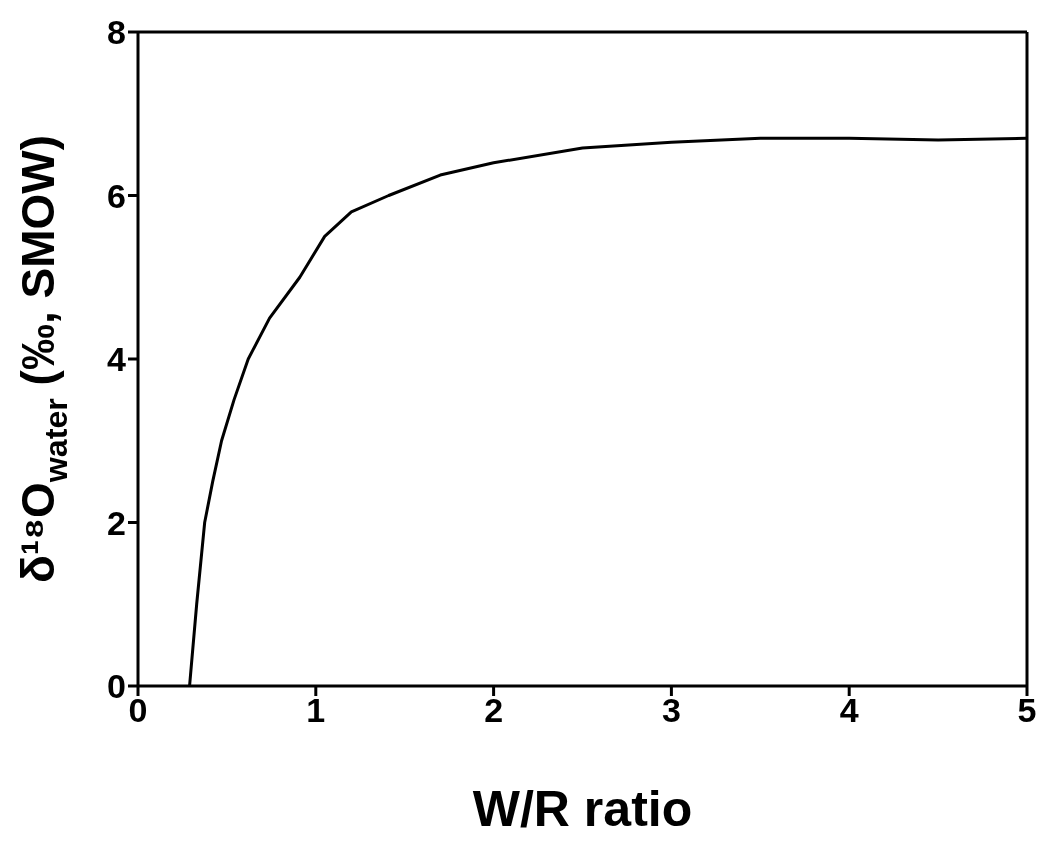 The width and height of the screenshot is (1055, 854). I want to click on x-tick-label: 1, so click(316, 710).